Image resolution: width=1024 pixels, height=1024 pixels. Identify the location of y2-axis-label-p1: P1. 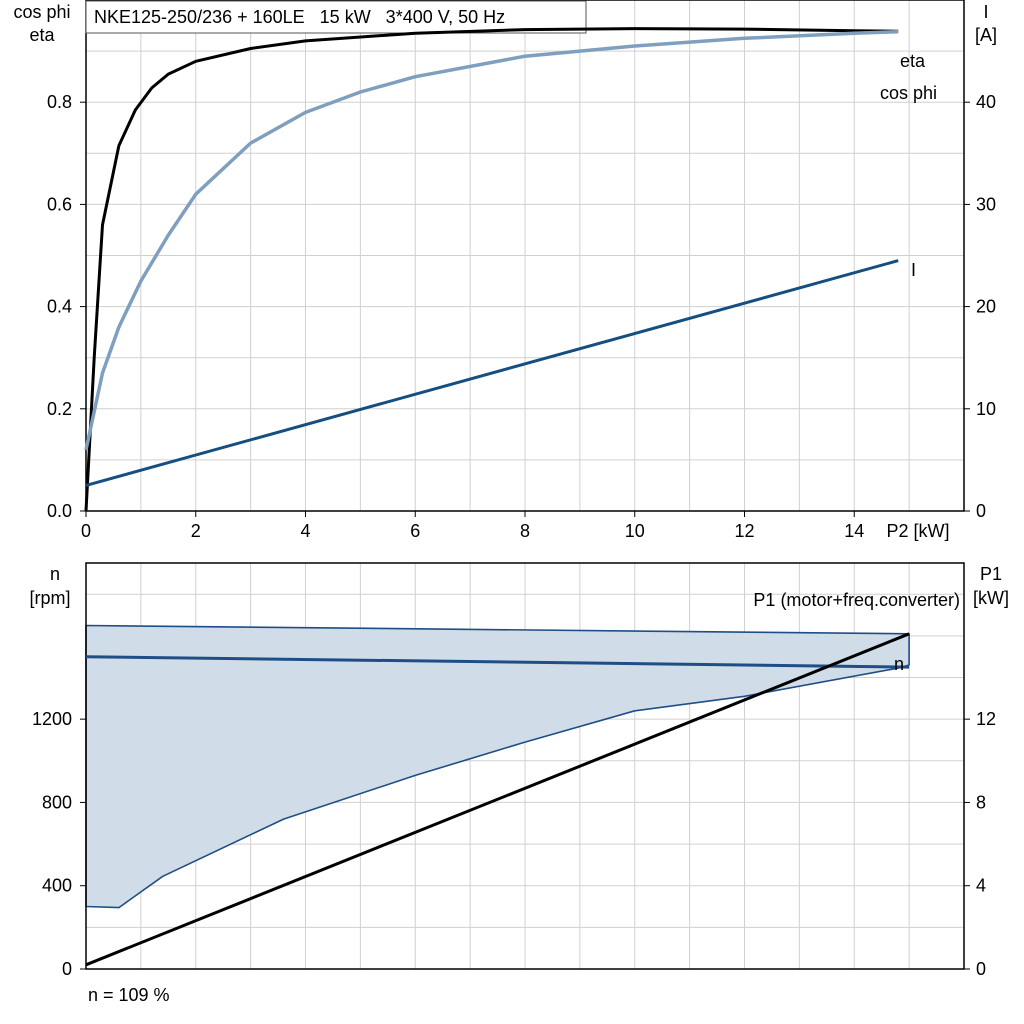
(991, 574).